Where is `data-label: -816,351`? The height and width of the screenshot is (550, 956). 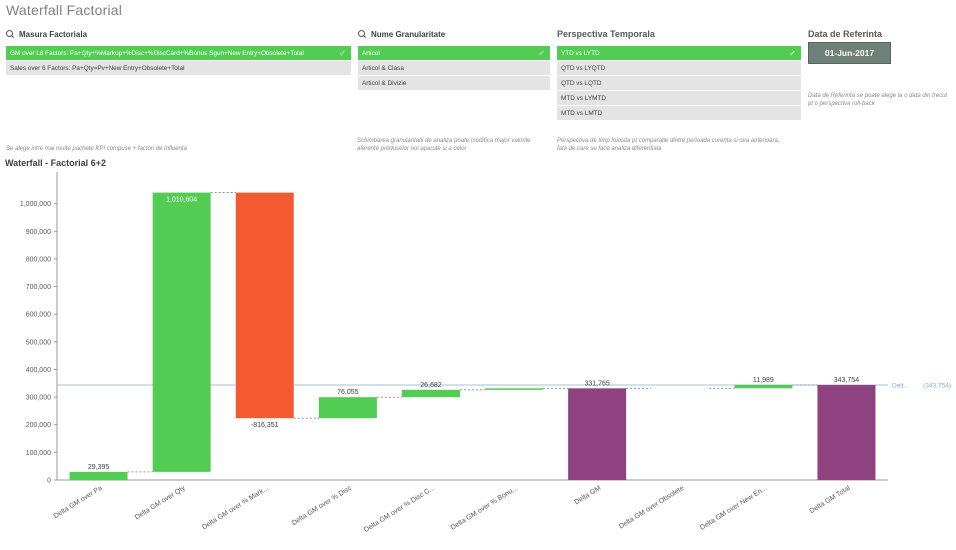
data-label: -816,351 is located at coordinates (265, 425).